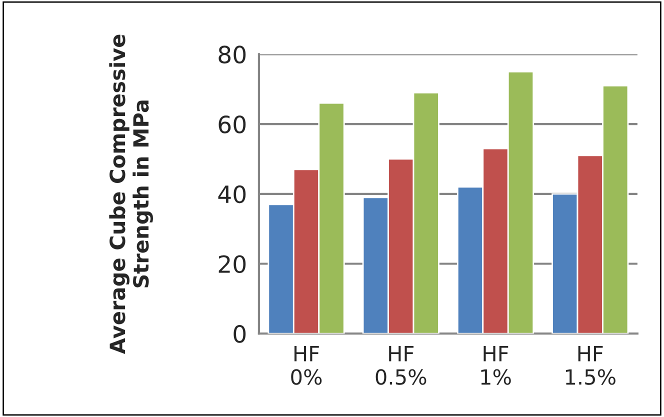 Image resolution: width=664 pixels, height=417 pixels. I want to click on y-tick-label: 40, so click(232, 194).